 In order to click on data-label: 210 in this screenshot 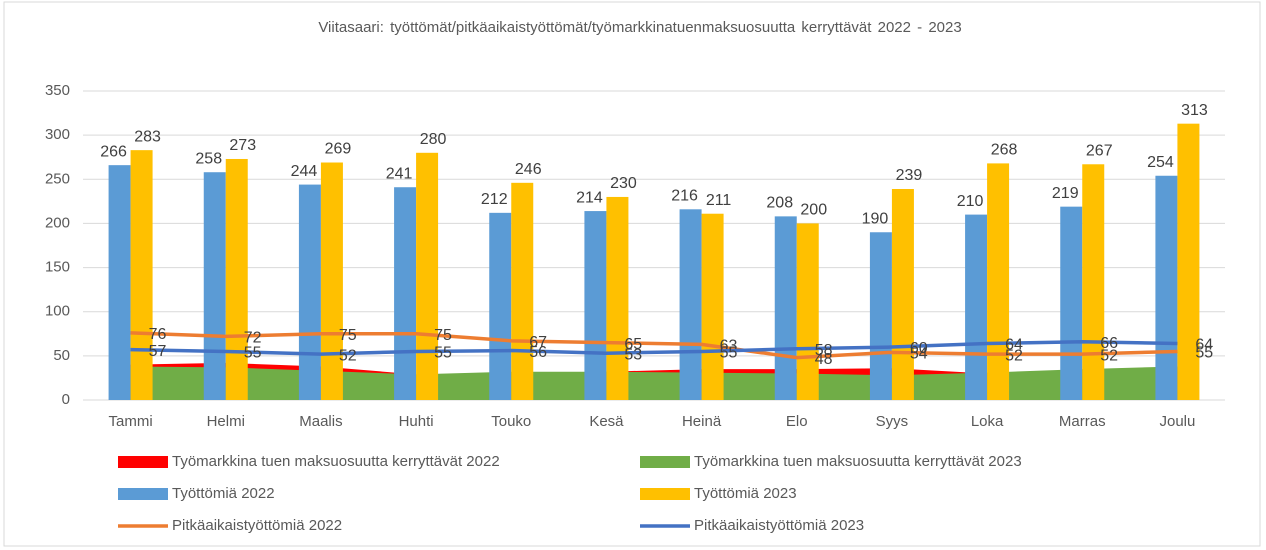, I will do `click(970, 201)`.